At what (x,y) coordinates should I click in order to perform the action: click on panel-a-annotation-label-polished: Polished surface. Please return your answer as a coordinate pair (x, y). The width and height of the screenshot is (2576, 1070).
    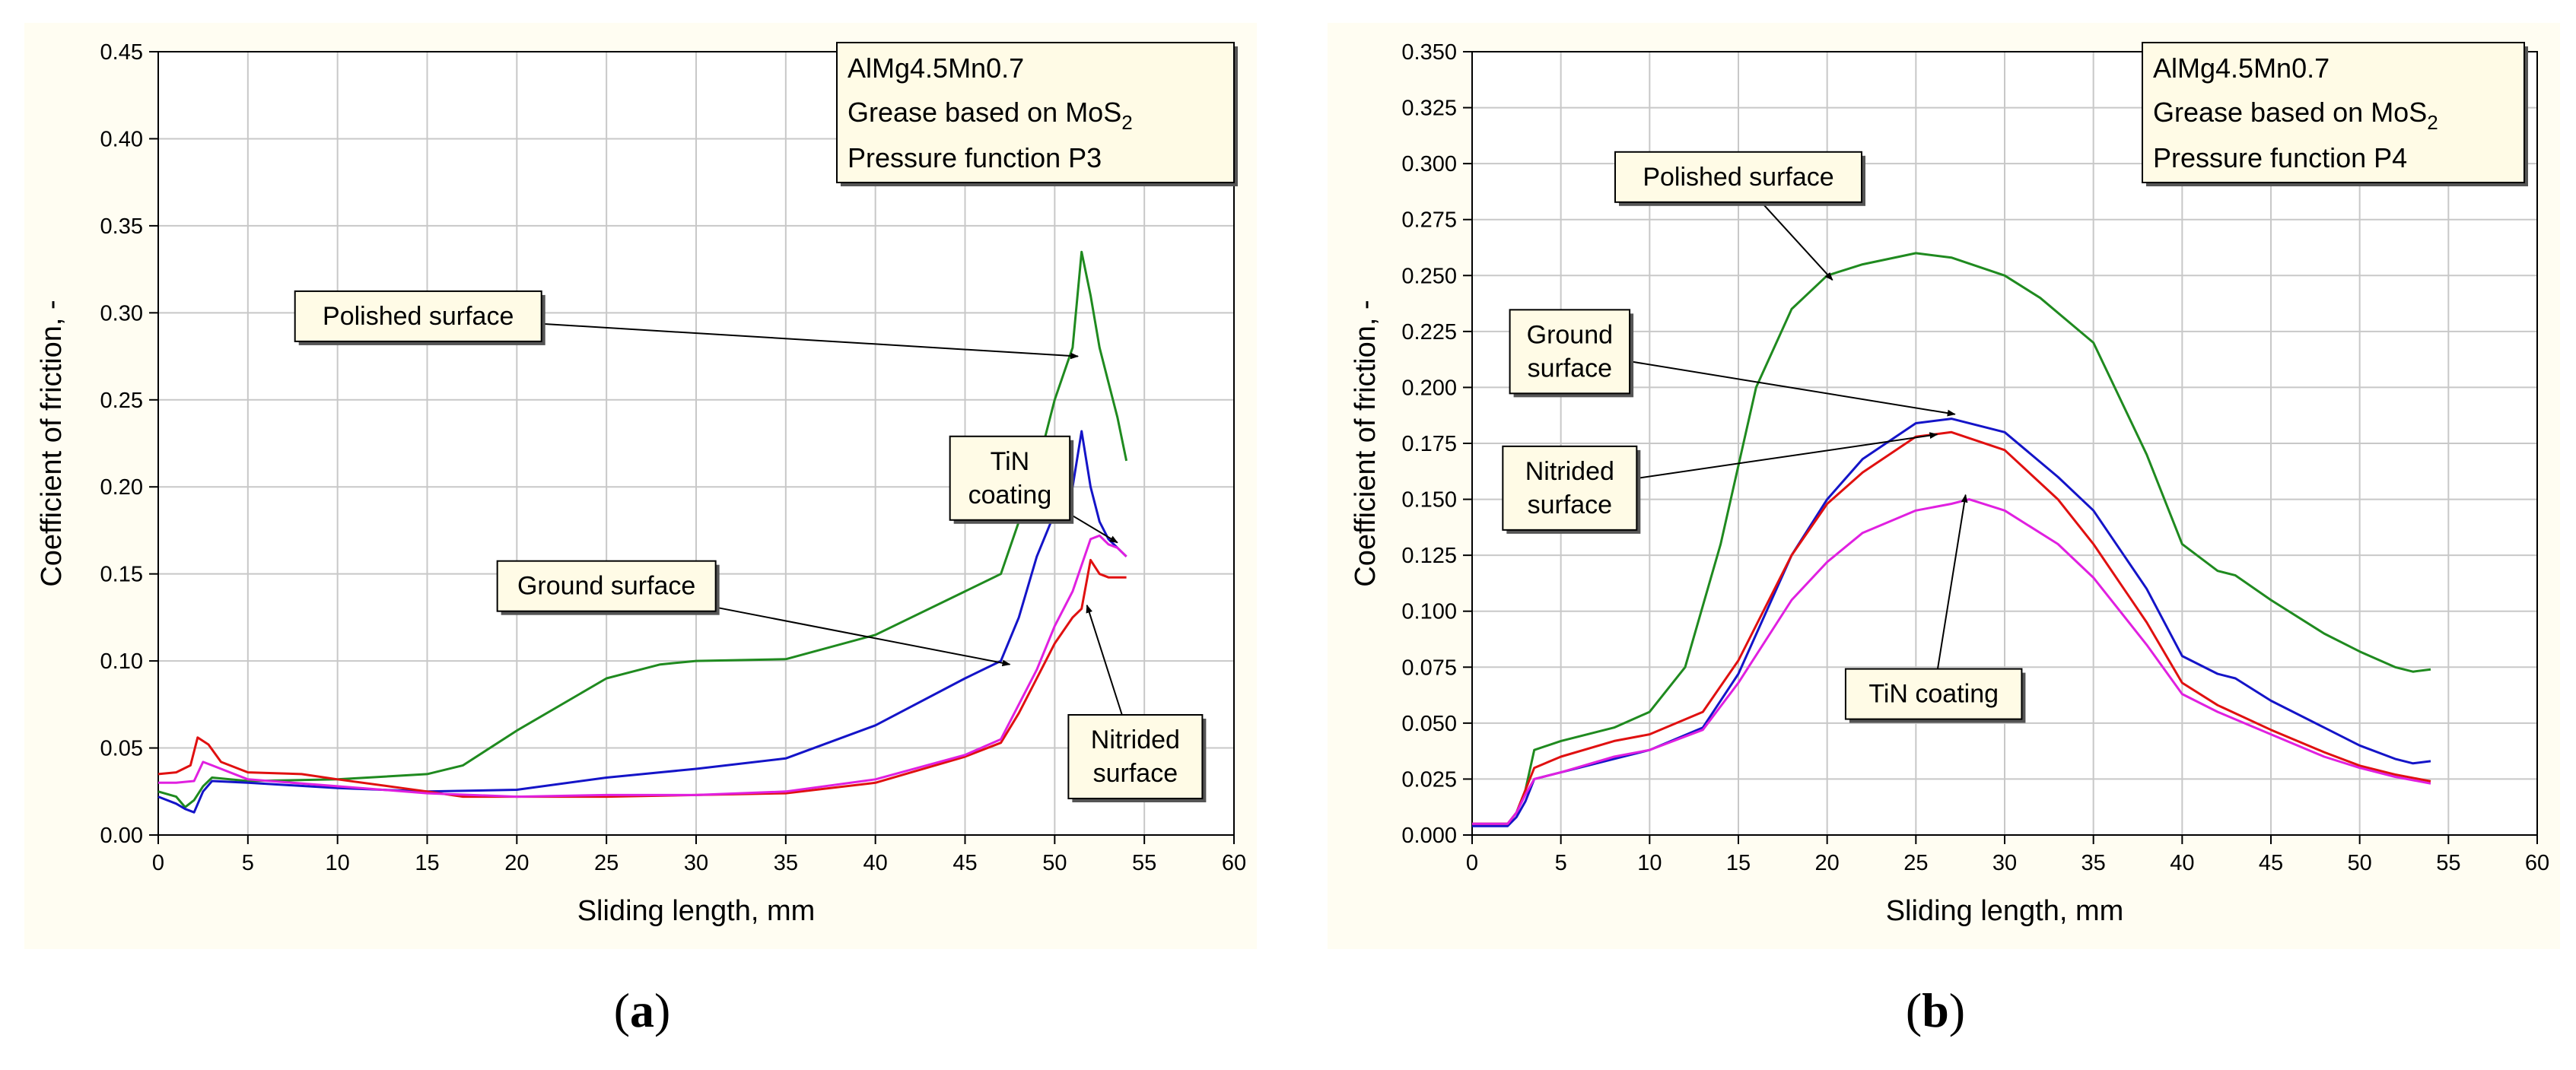
    Looking at the image, I should click on (418, 316).